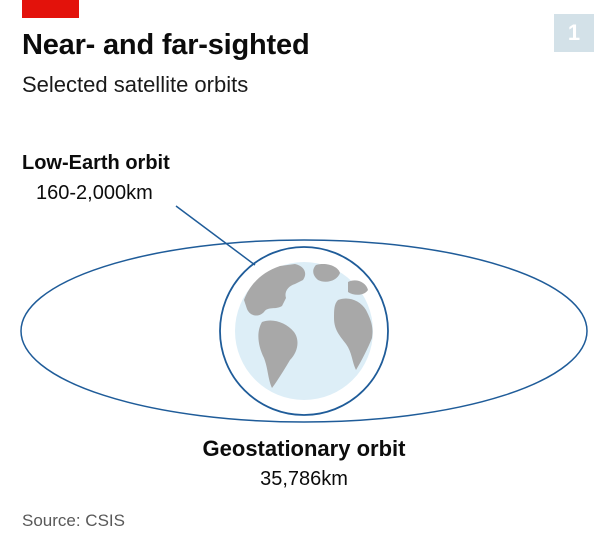  I want to click on earth-globe-icon, so click(304, 331).